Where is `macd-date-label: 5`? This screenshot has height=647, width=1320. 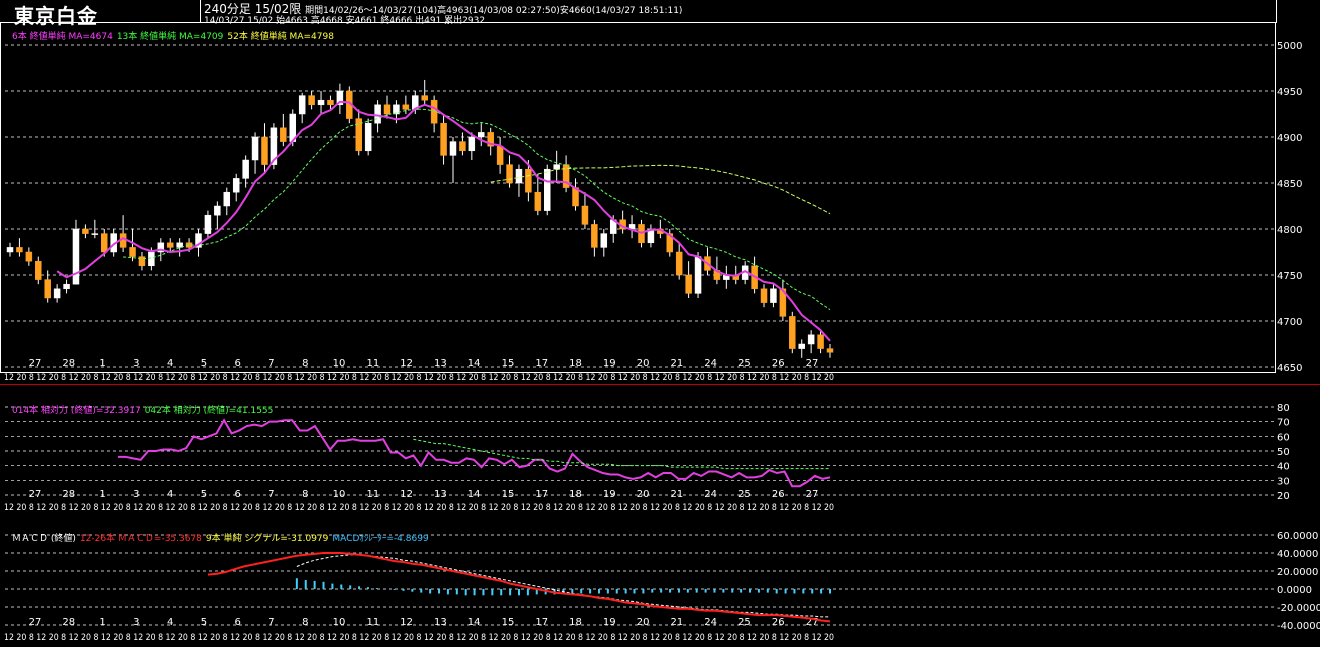 macd-date-label: 5 is located at coordinates (204, 622).